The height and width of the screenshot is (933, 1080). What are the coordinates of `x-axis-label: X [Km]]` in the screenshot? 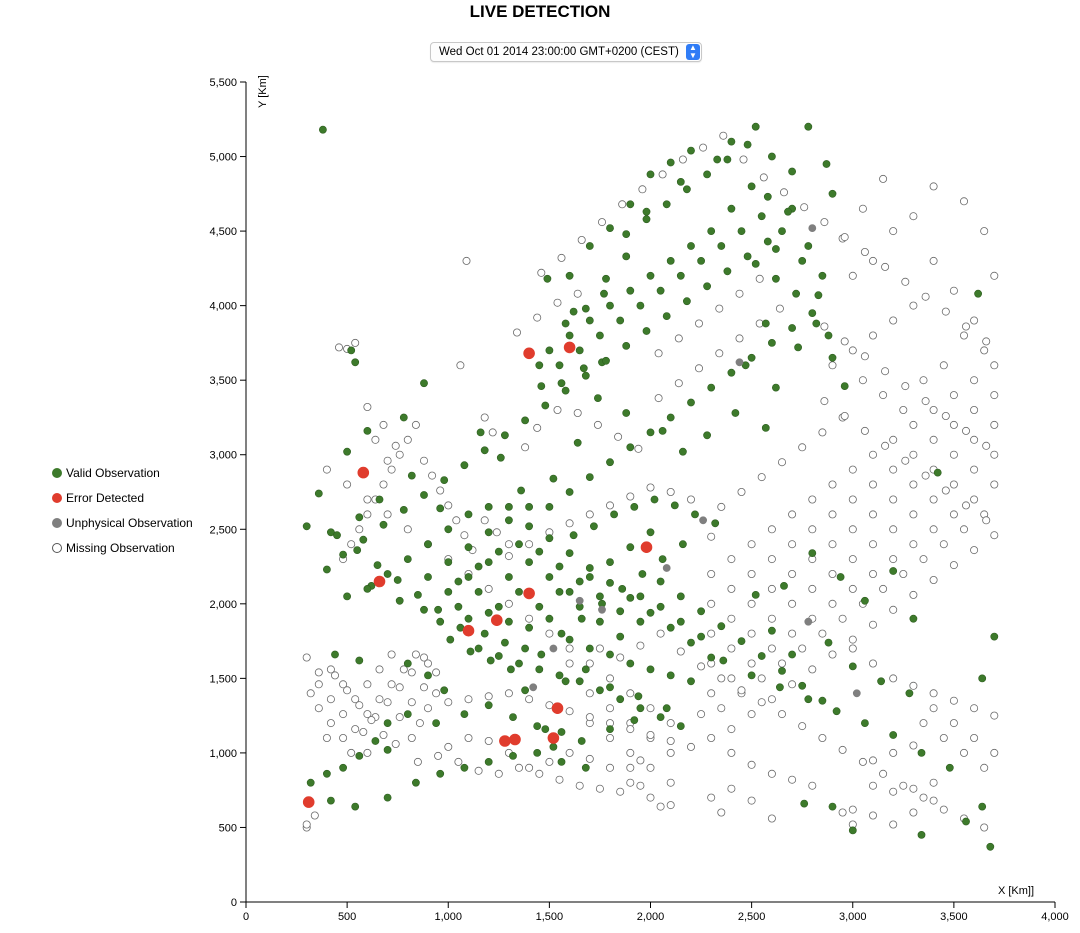 It's located at (1016, 891).